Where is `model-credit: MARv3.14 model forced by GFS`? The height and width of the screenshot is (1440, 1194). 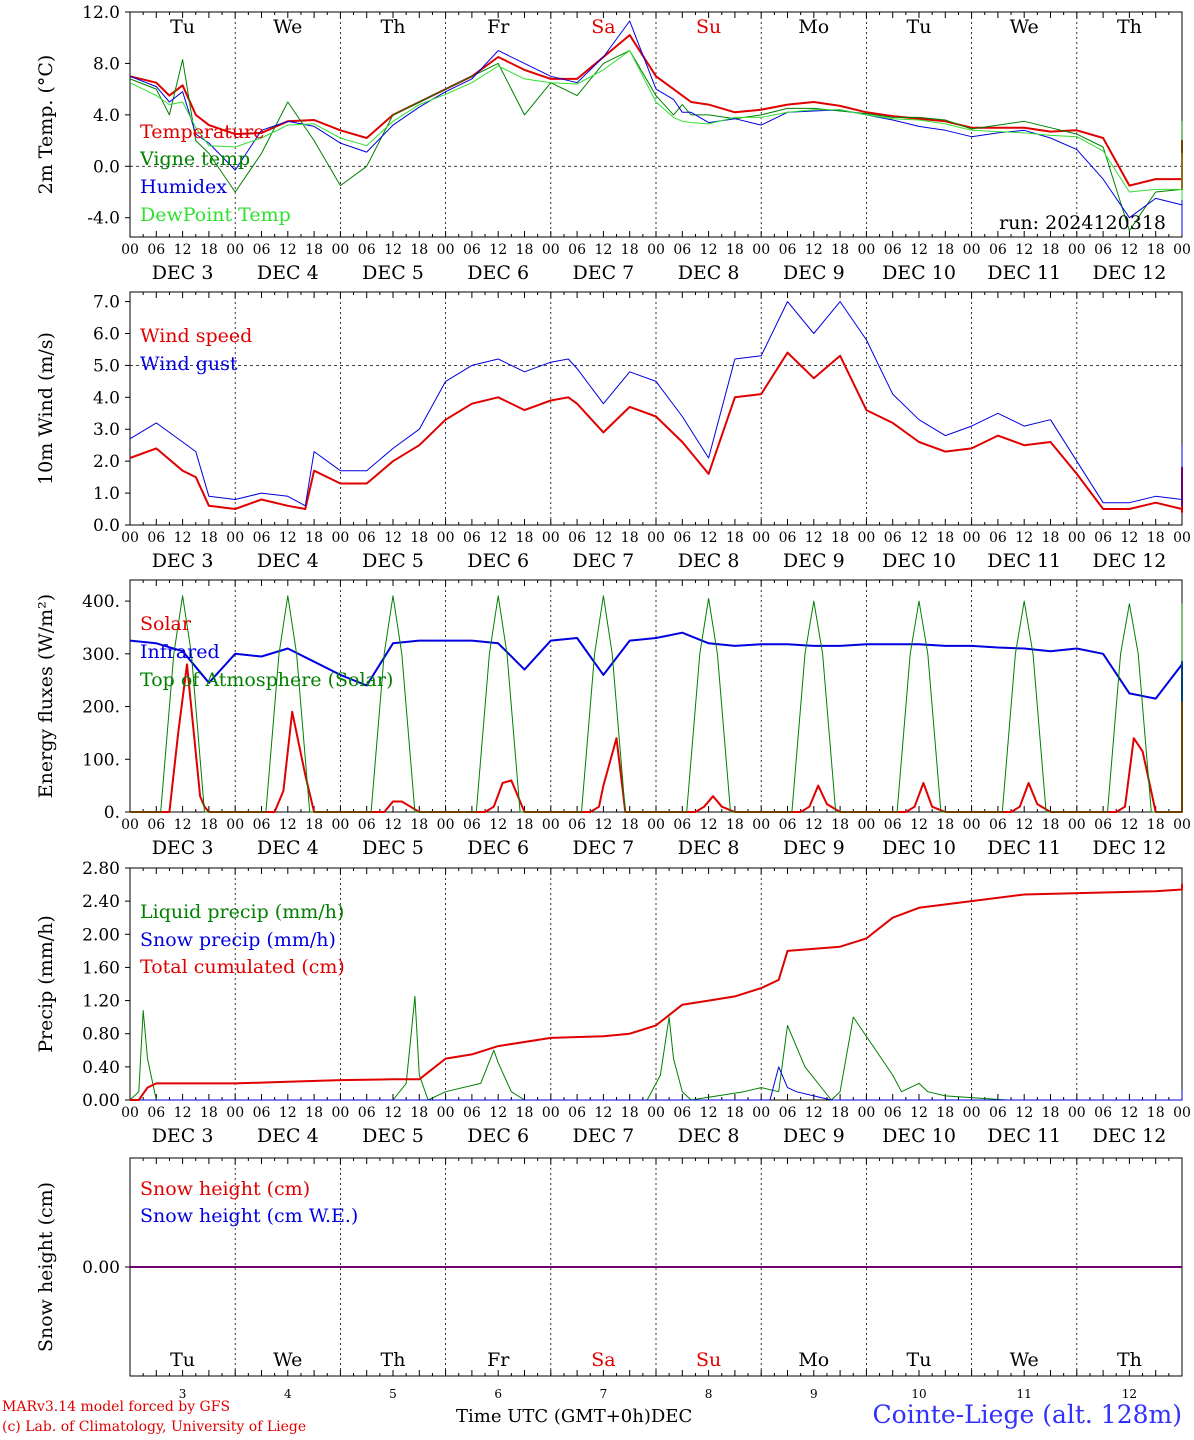 model-credit: MARv3.14 model forced by GFS is located at coordinates (116, 1407).